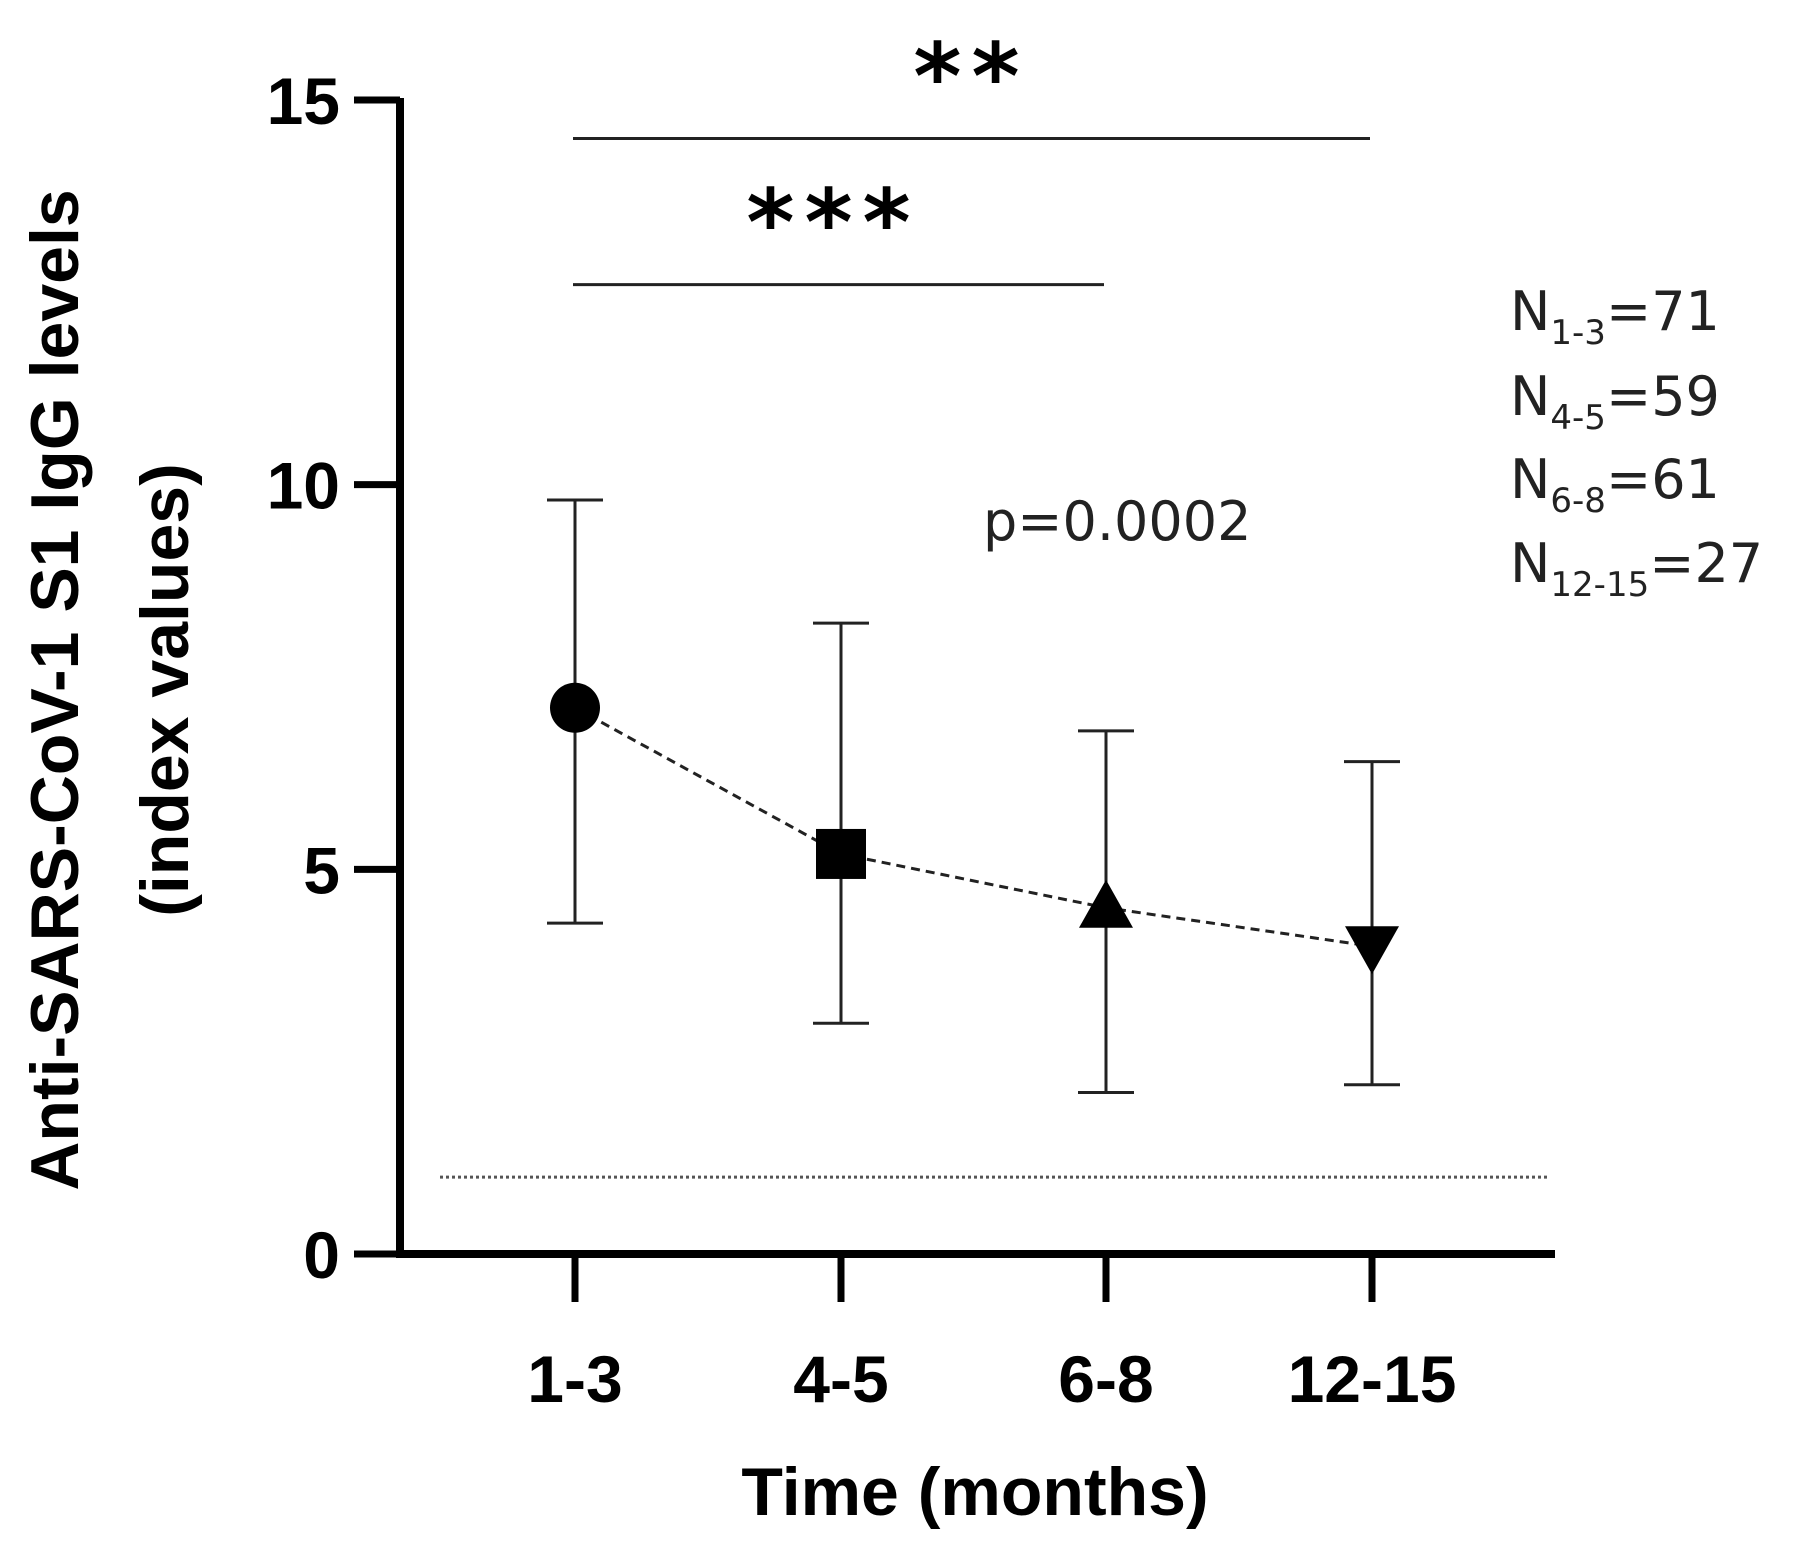 The height and width of the screenshot is (1552, 1796). I want to click on significance-label-2: ***, so click(833, 223).